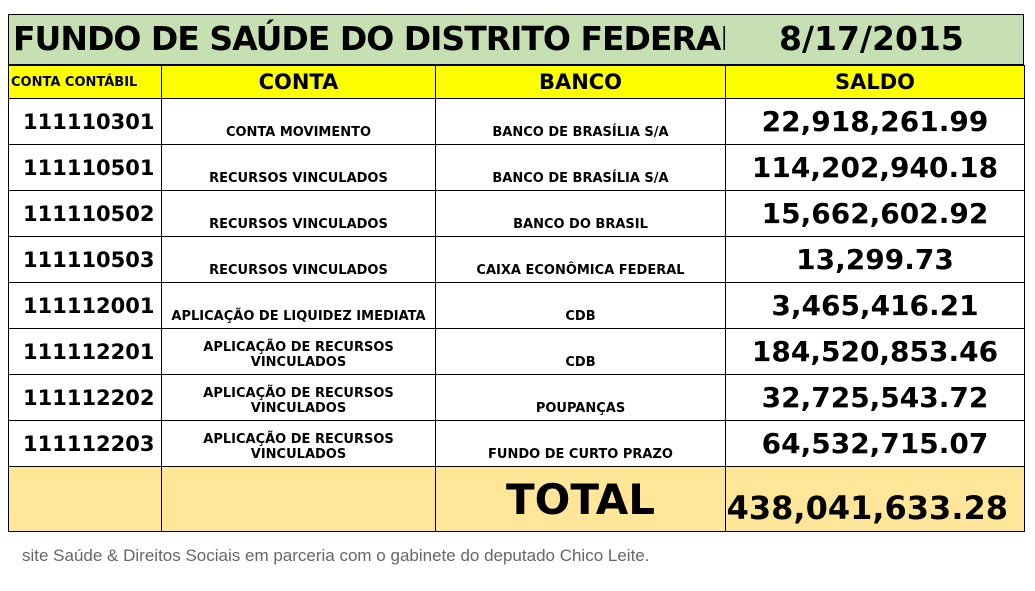  I want to click on row-saldo: 64,532,715.07, so click(875, 443).